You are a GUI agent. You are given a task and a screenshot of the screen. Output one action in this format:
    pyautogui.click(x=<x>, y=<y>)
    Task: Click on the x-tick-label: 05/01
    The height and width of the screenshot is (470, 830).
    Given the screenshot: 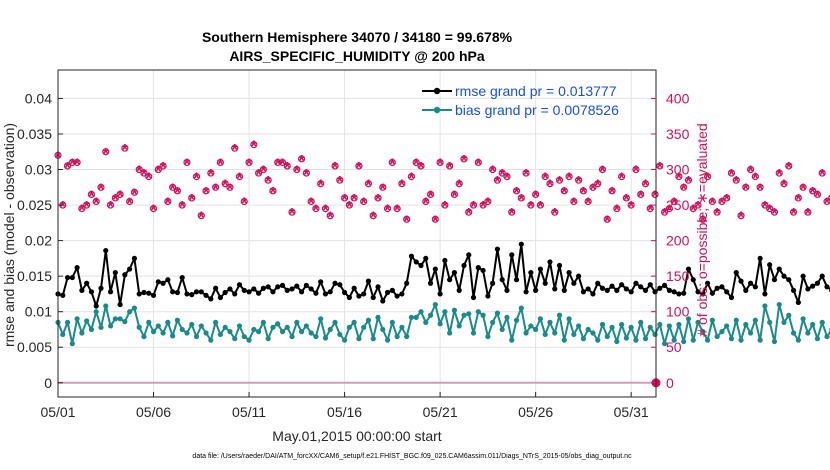 What is the action you would take?
    pyautogui.click(x=57, y=412)
    